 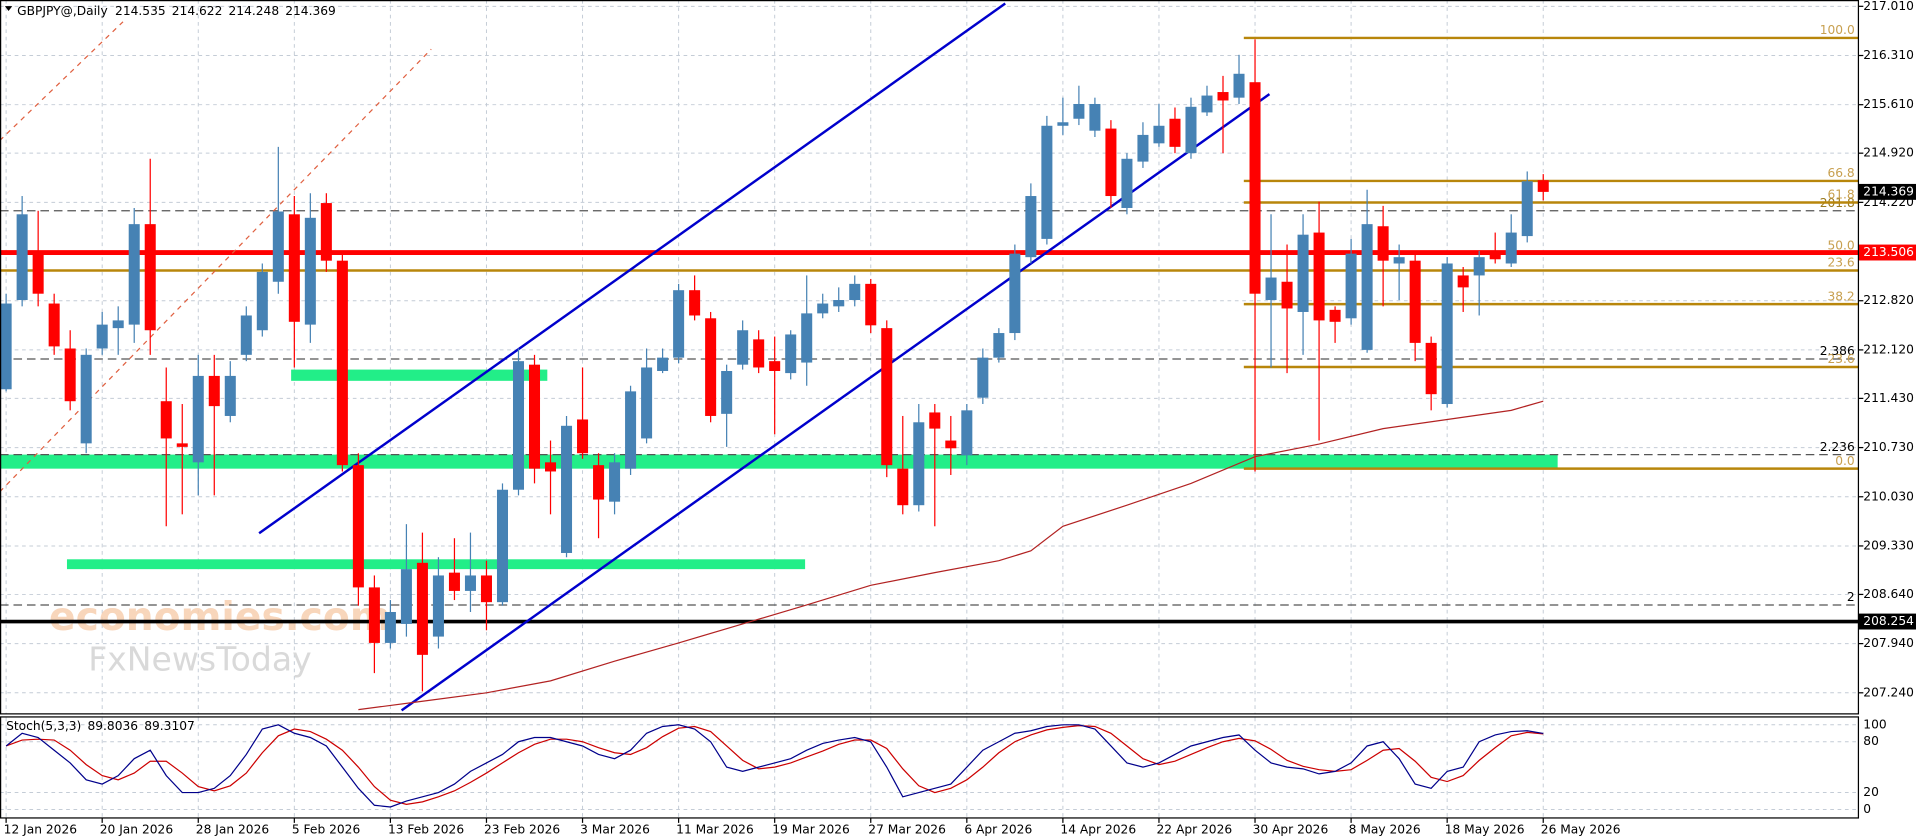 I want to click on x-tick-label: 26 May 2026, so click(x=1581, y=830).